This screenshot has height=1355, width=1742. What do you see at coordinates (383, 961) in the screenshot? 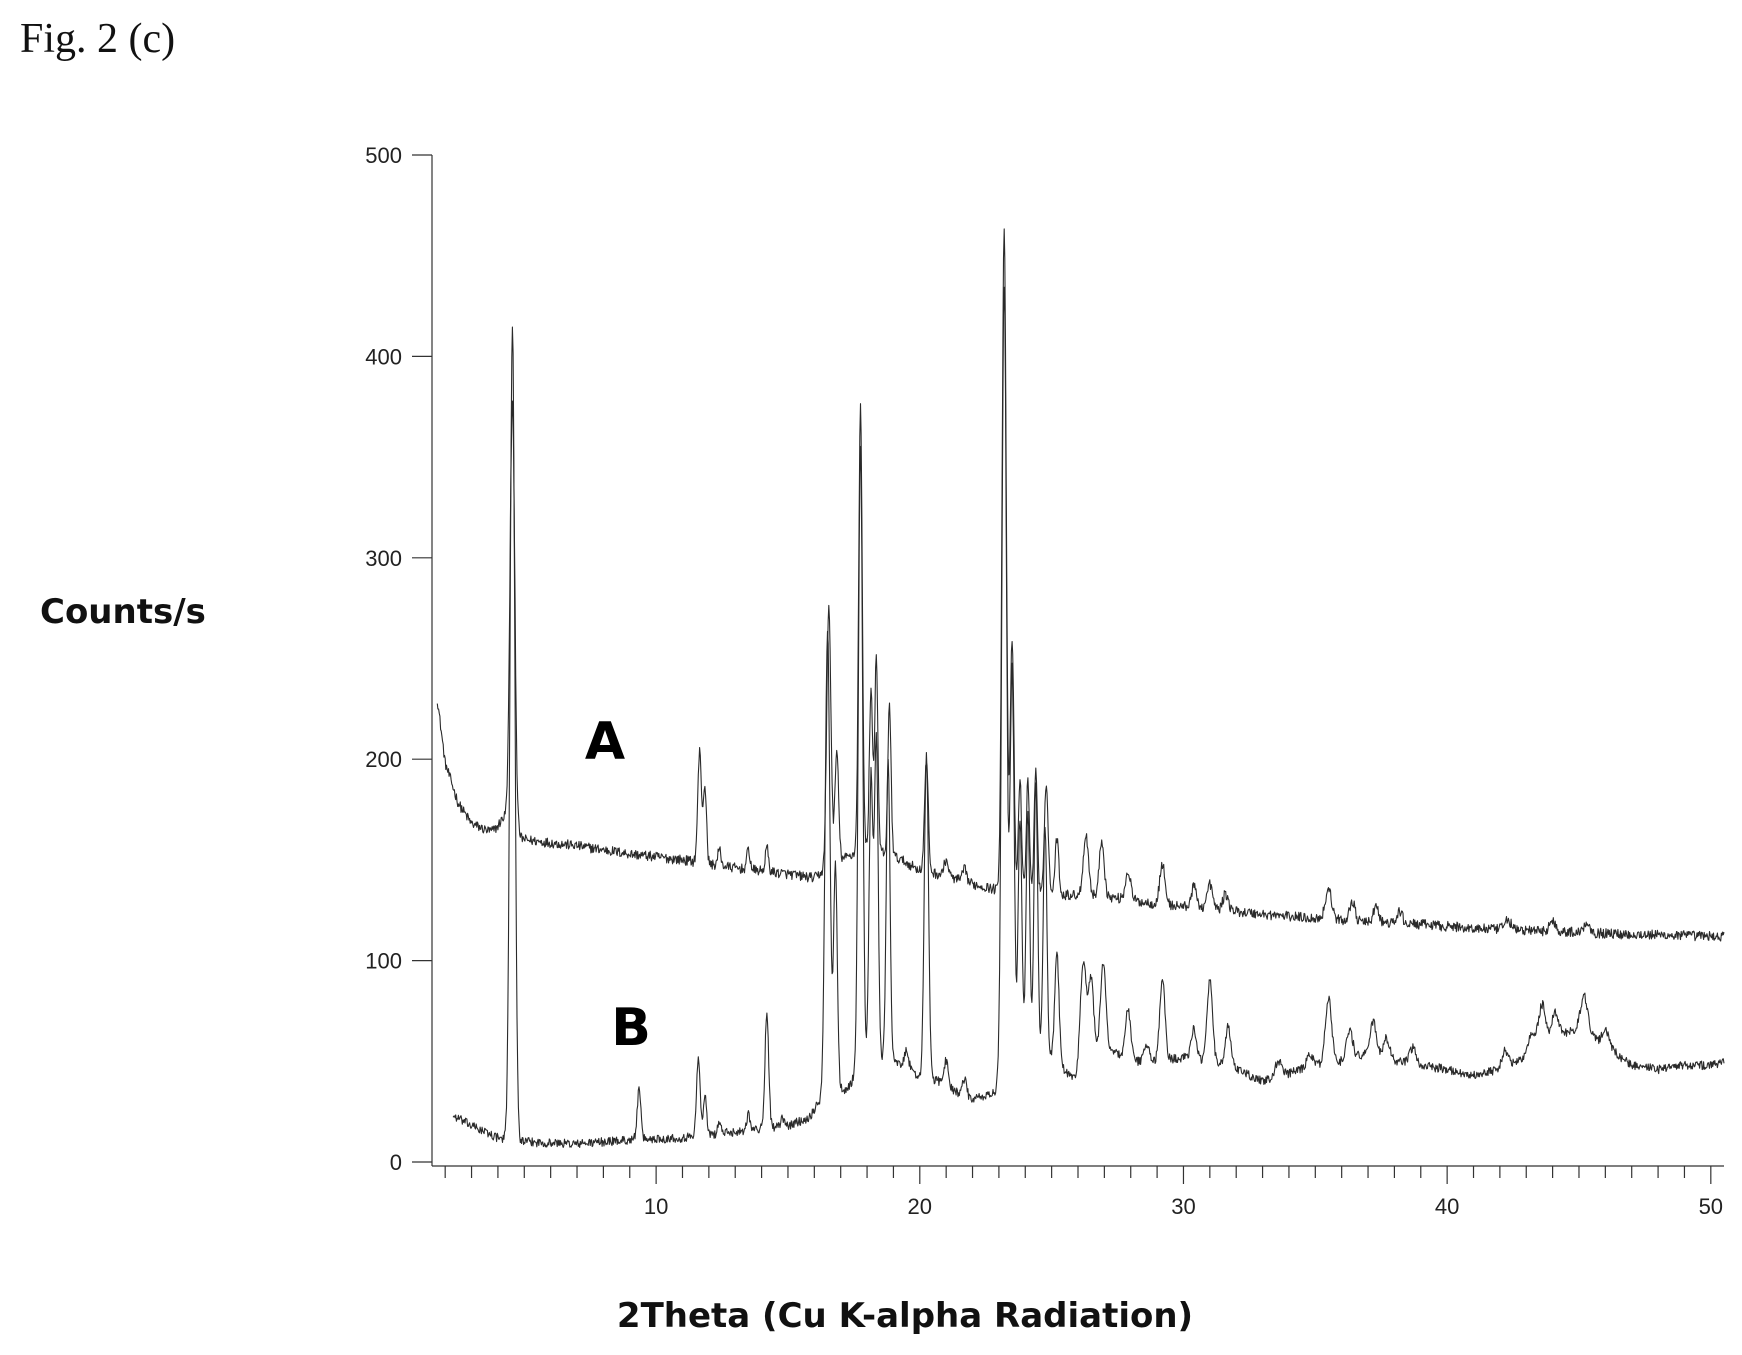
I see `y-tick-label: 100` at bounding box center [383, 961].